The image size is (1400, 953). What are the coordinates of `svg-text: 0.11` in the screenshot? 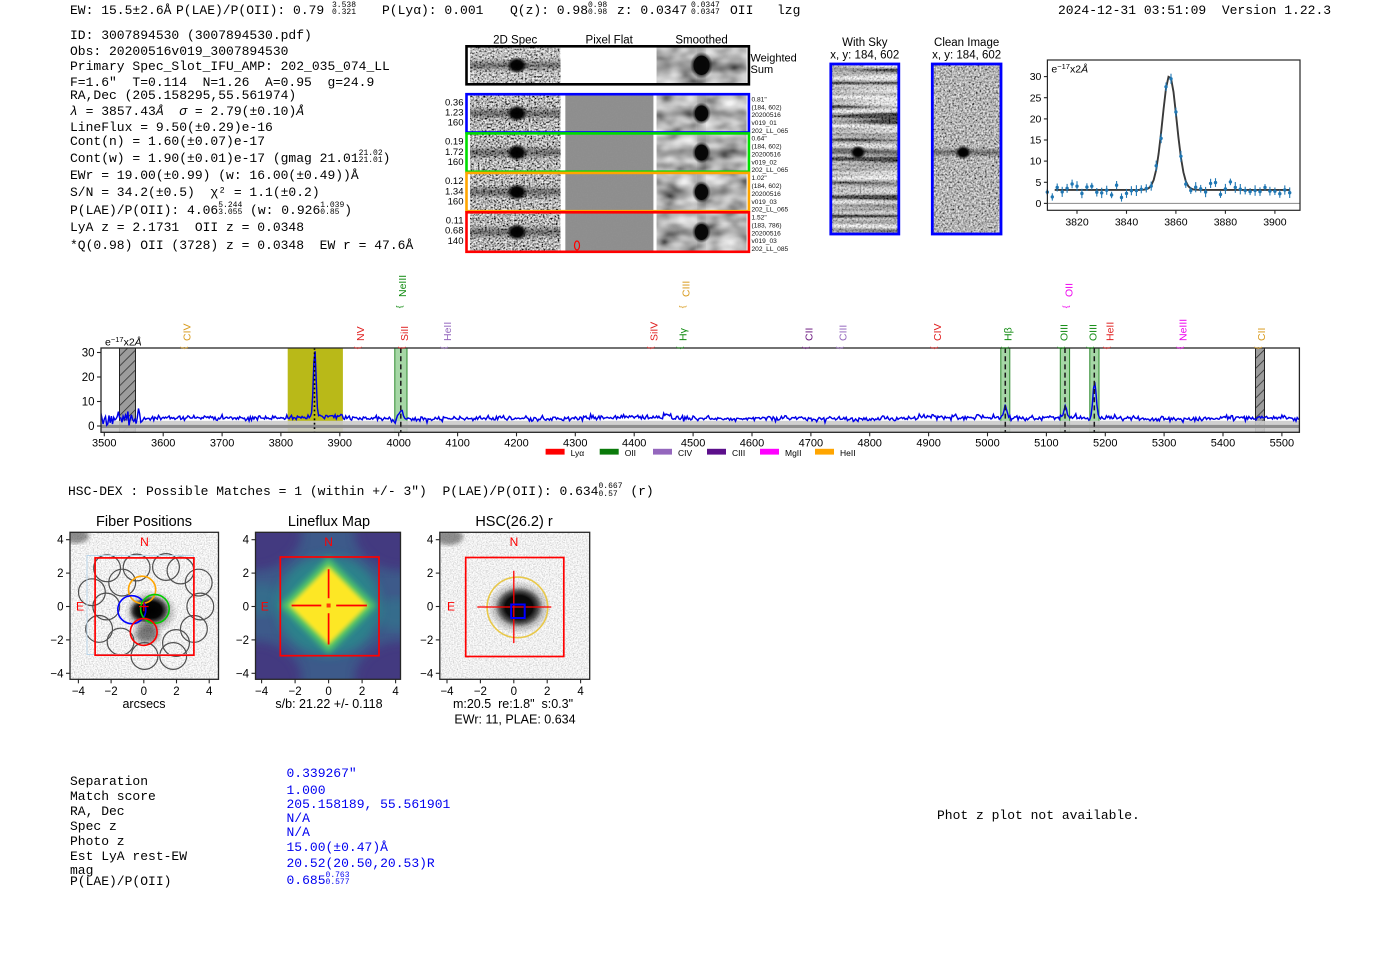 It's located at (455, 221).